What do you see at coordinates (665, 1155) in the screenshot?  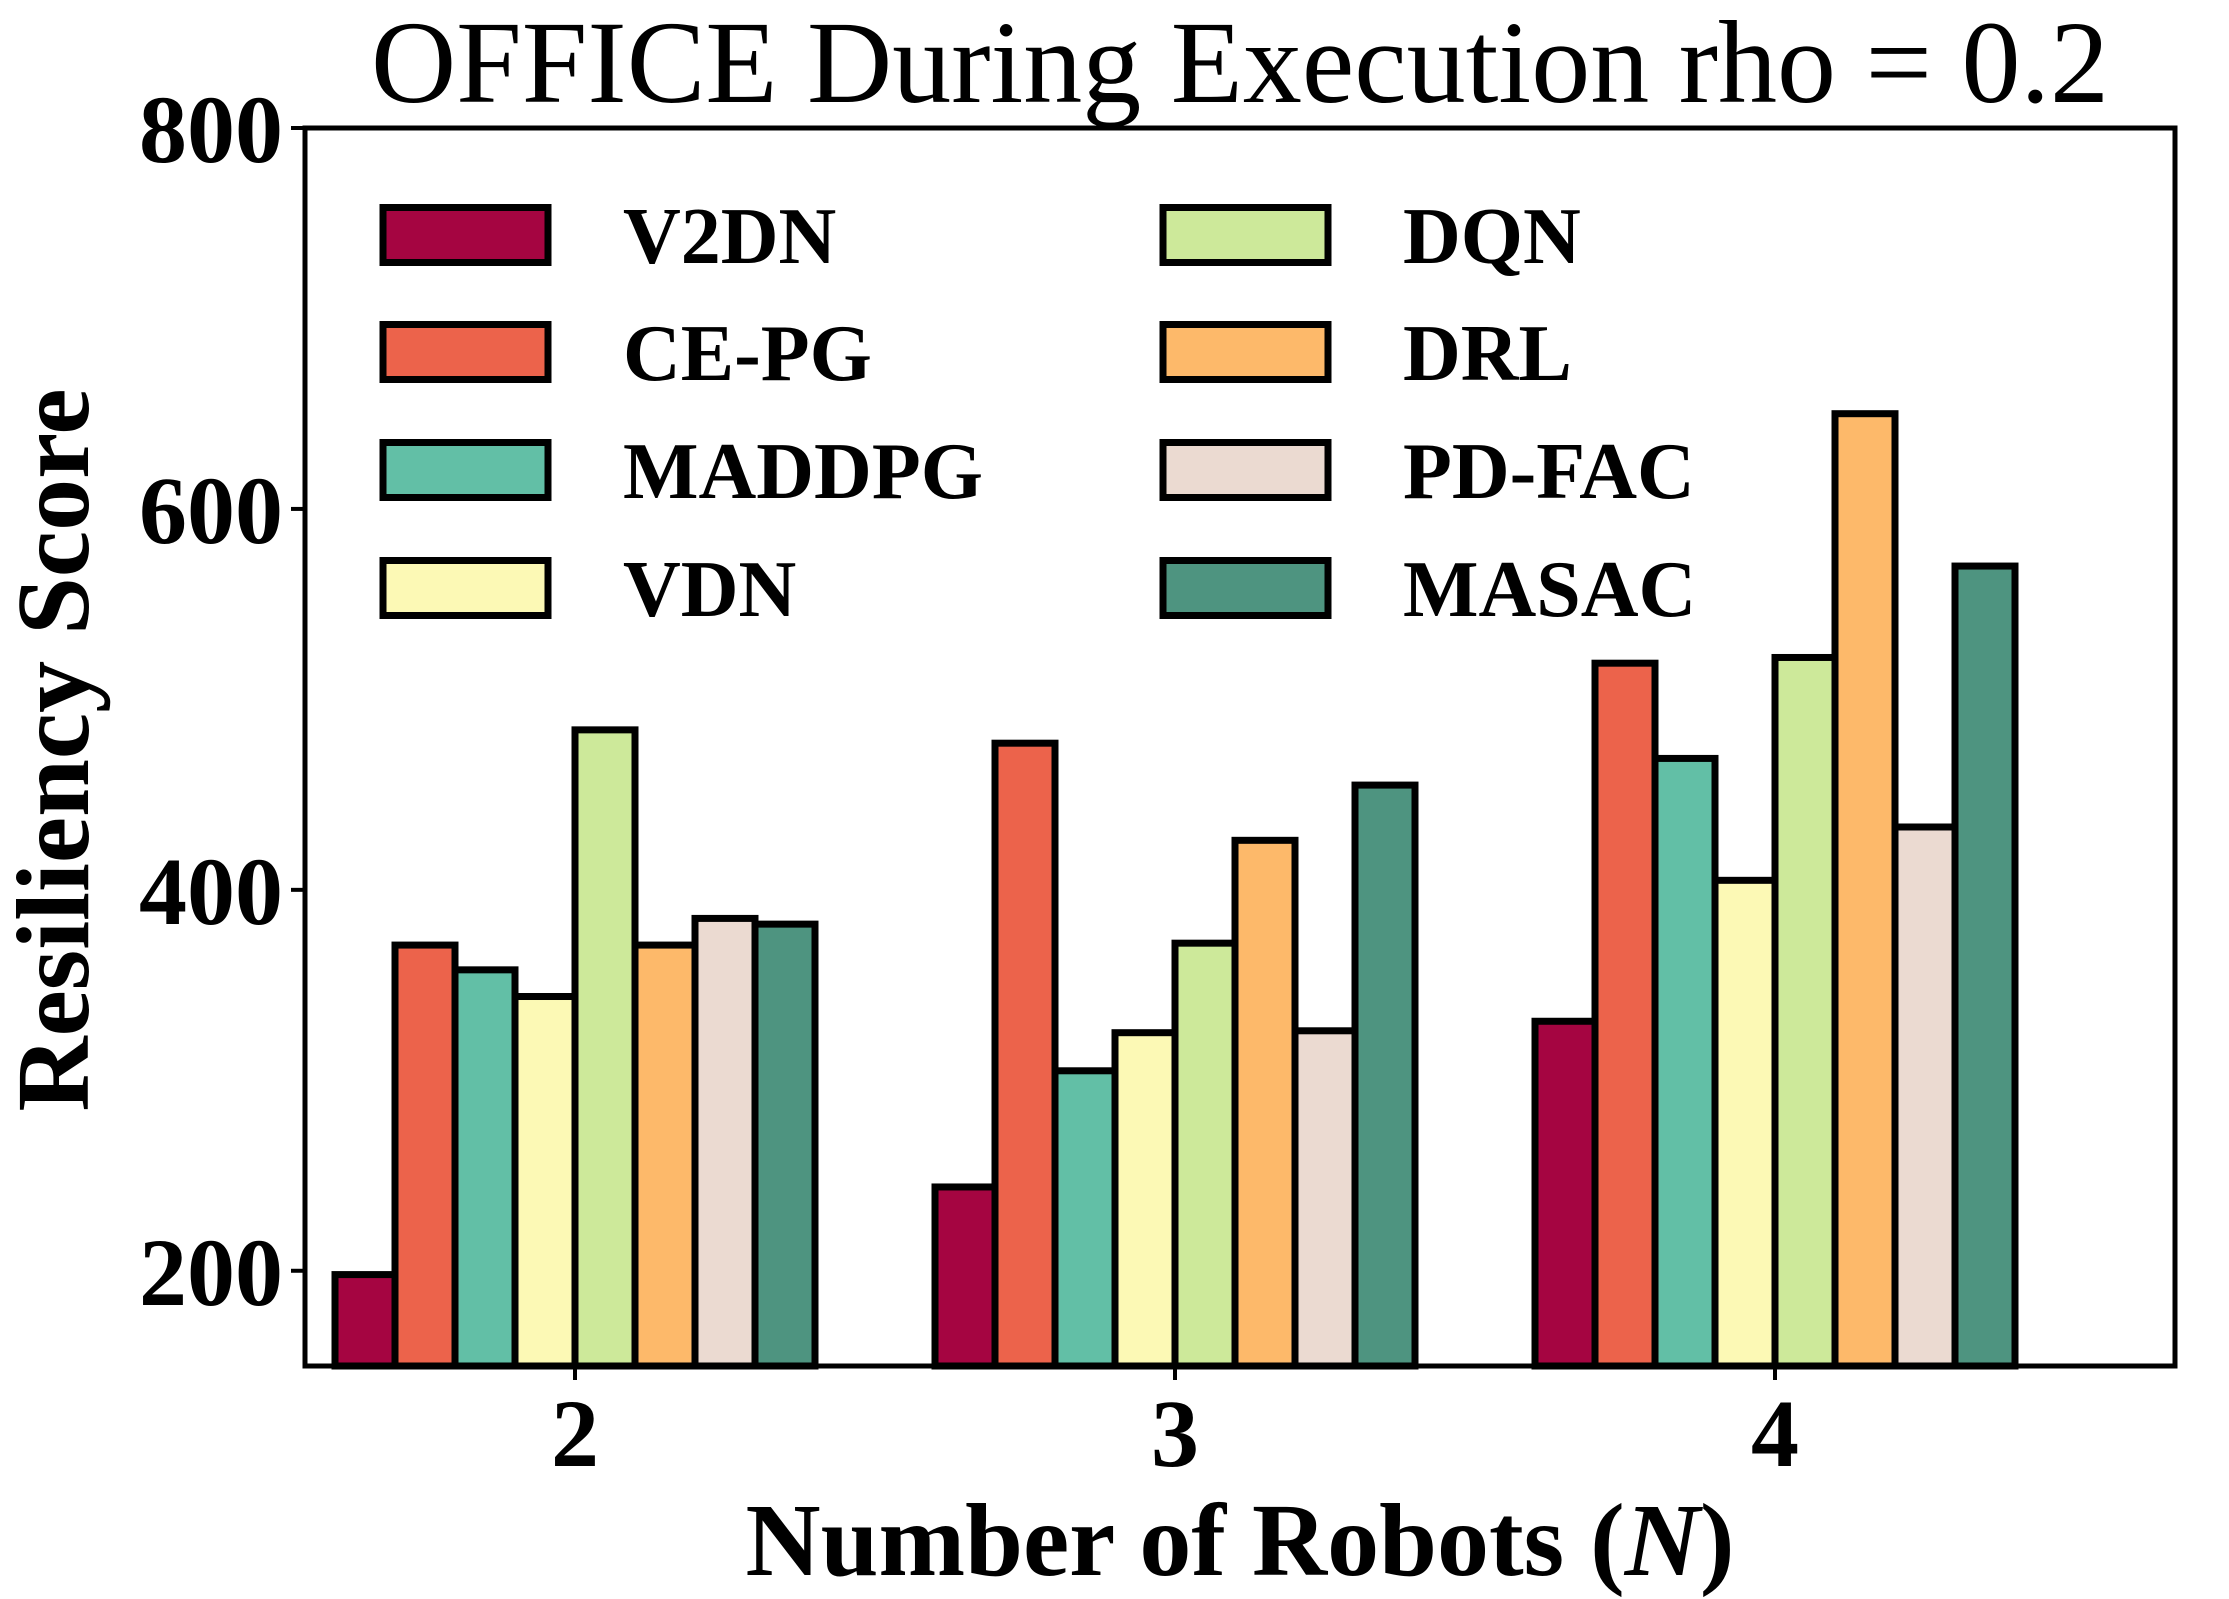 I see `bar-drl-n2` at bounding box center [665, 1155].